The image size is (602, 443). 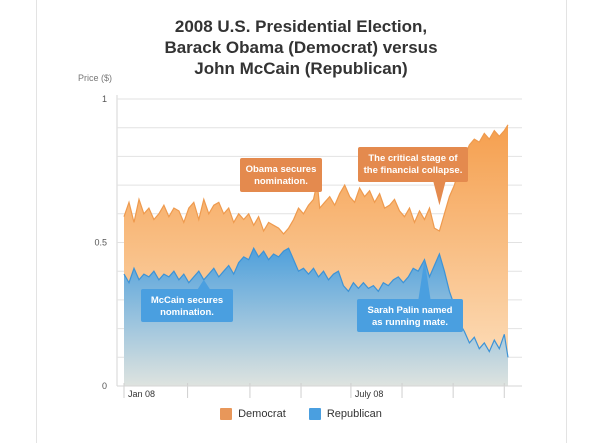 What do you see at coordinates (369, 394) in the screenshot?
I see `x-tick-label: July 08` at bounding box center [369, 394].